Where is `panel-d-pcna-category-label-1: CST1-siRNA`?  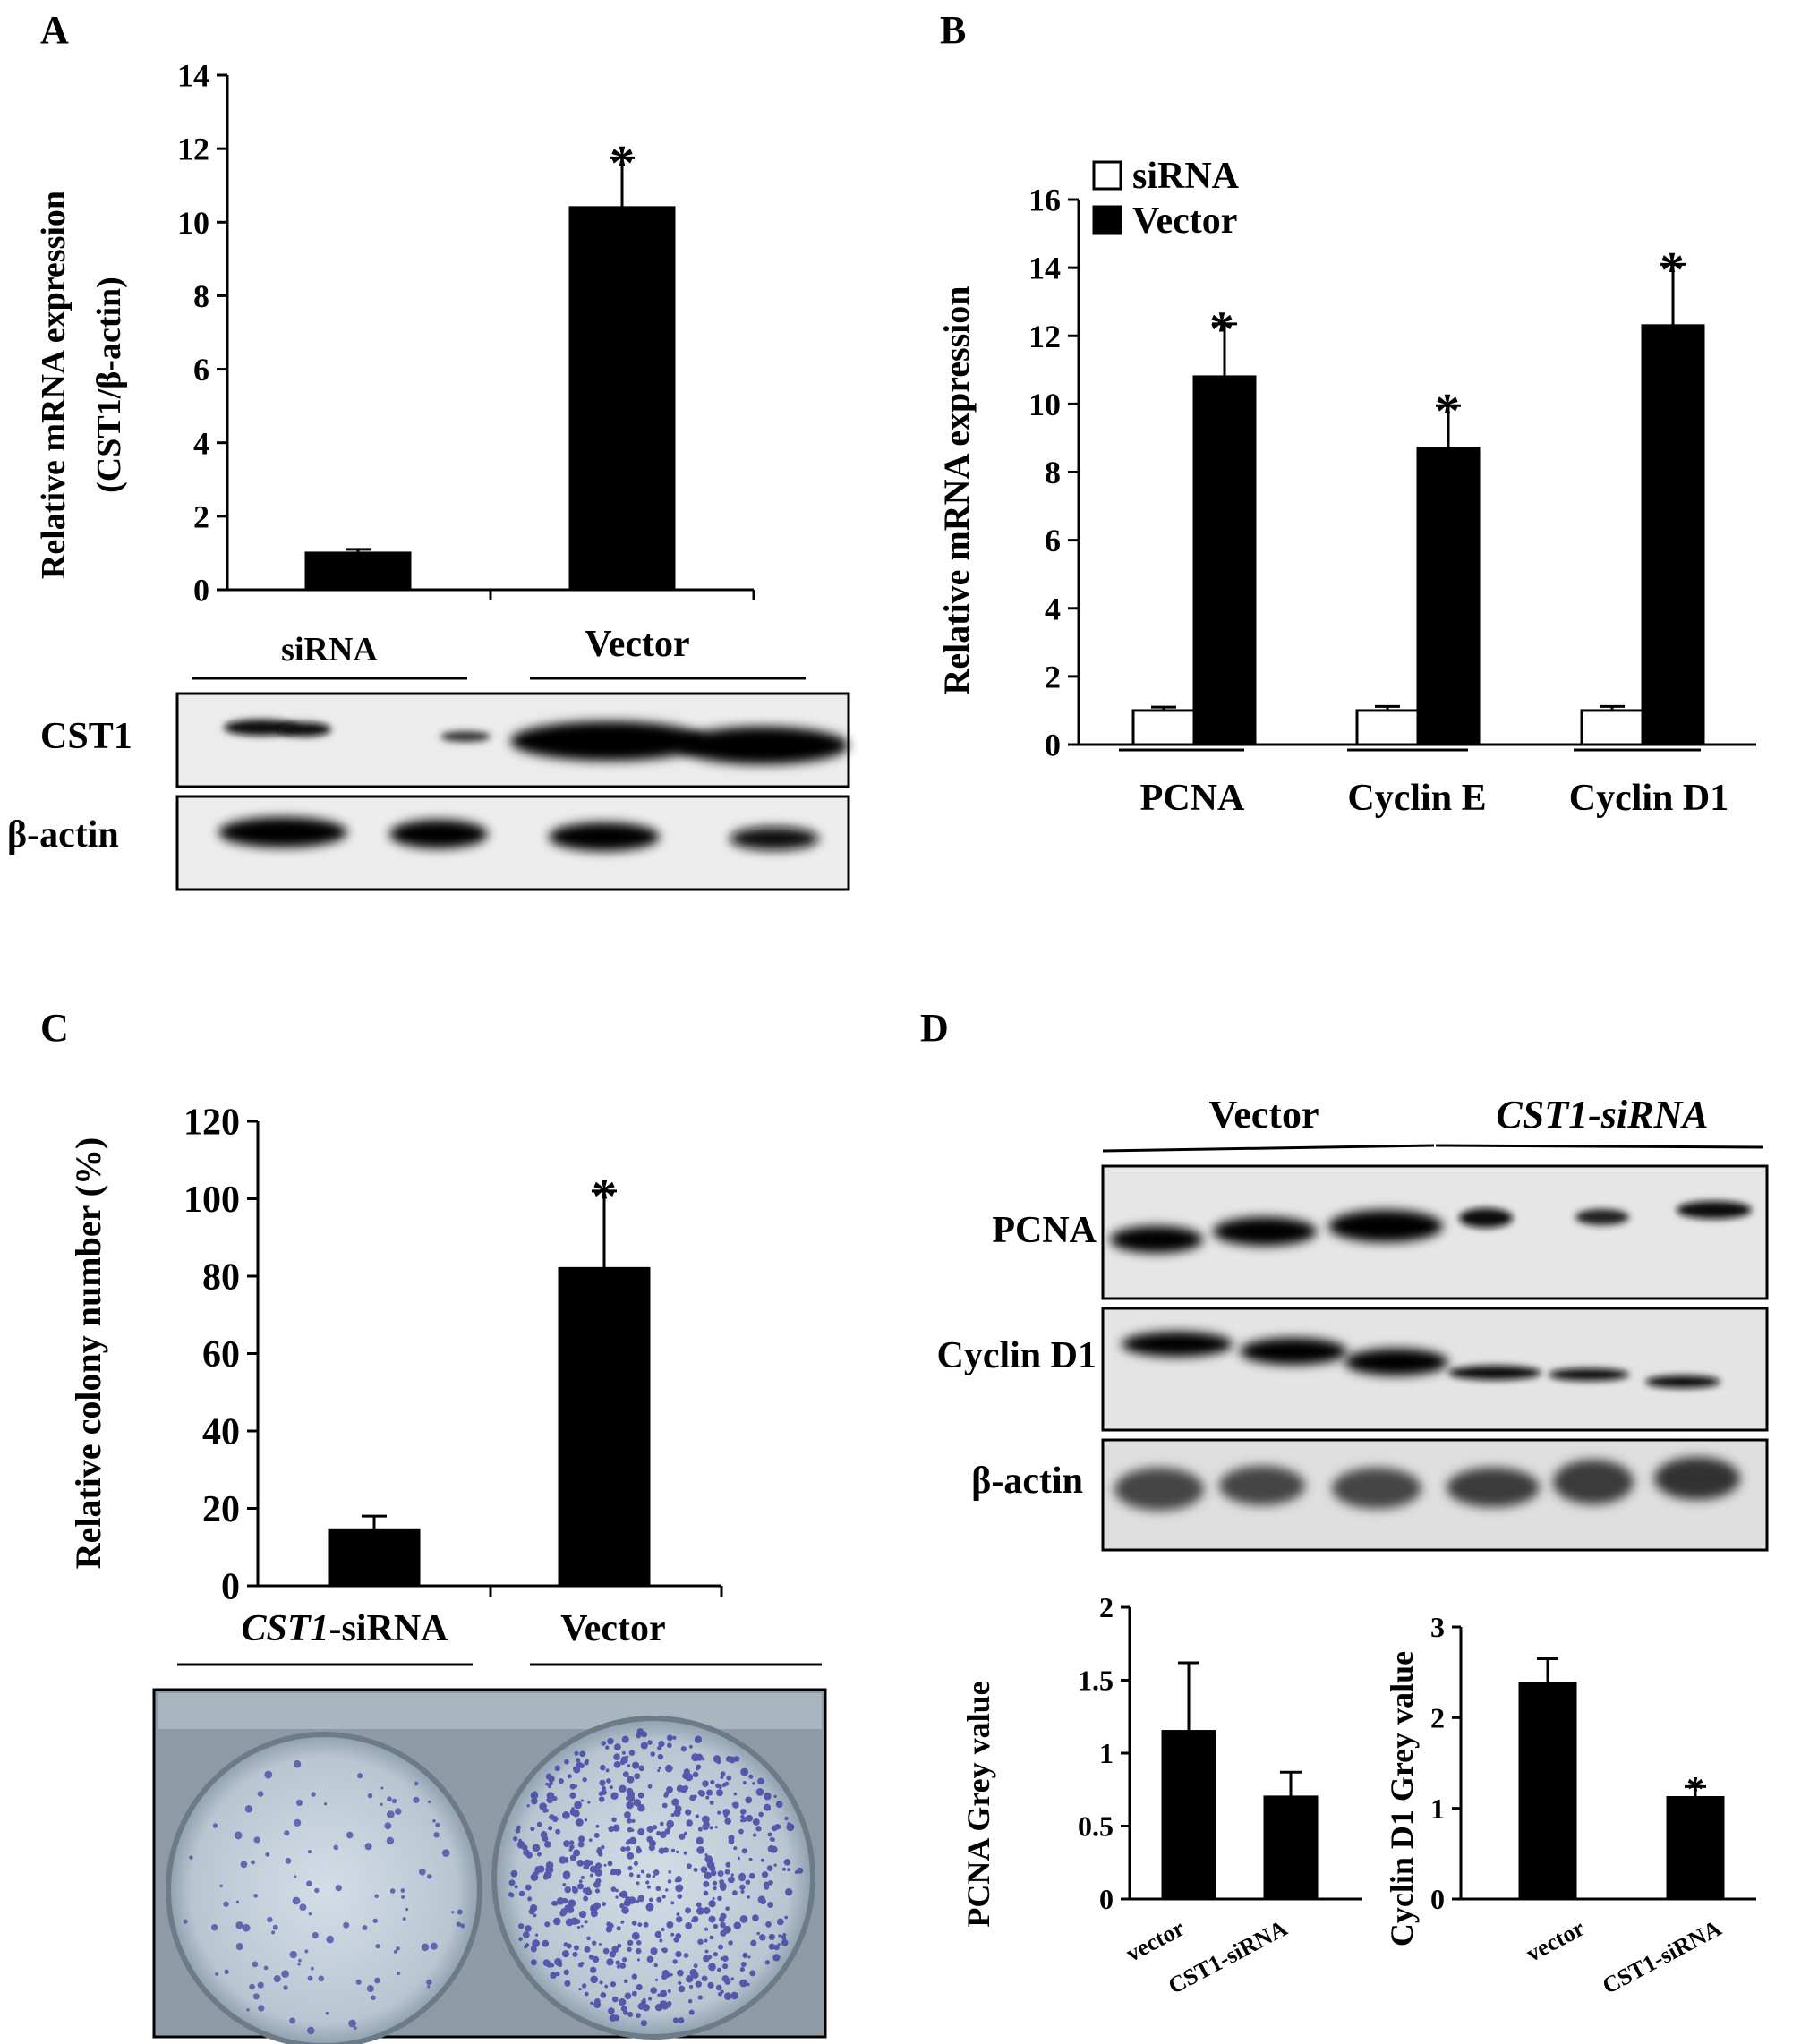 panel-d-pcna-category-label-1: CST1-siRNA is located at coordinates (1228, 1957).